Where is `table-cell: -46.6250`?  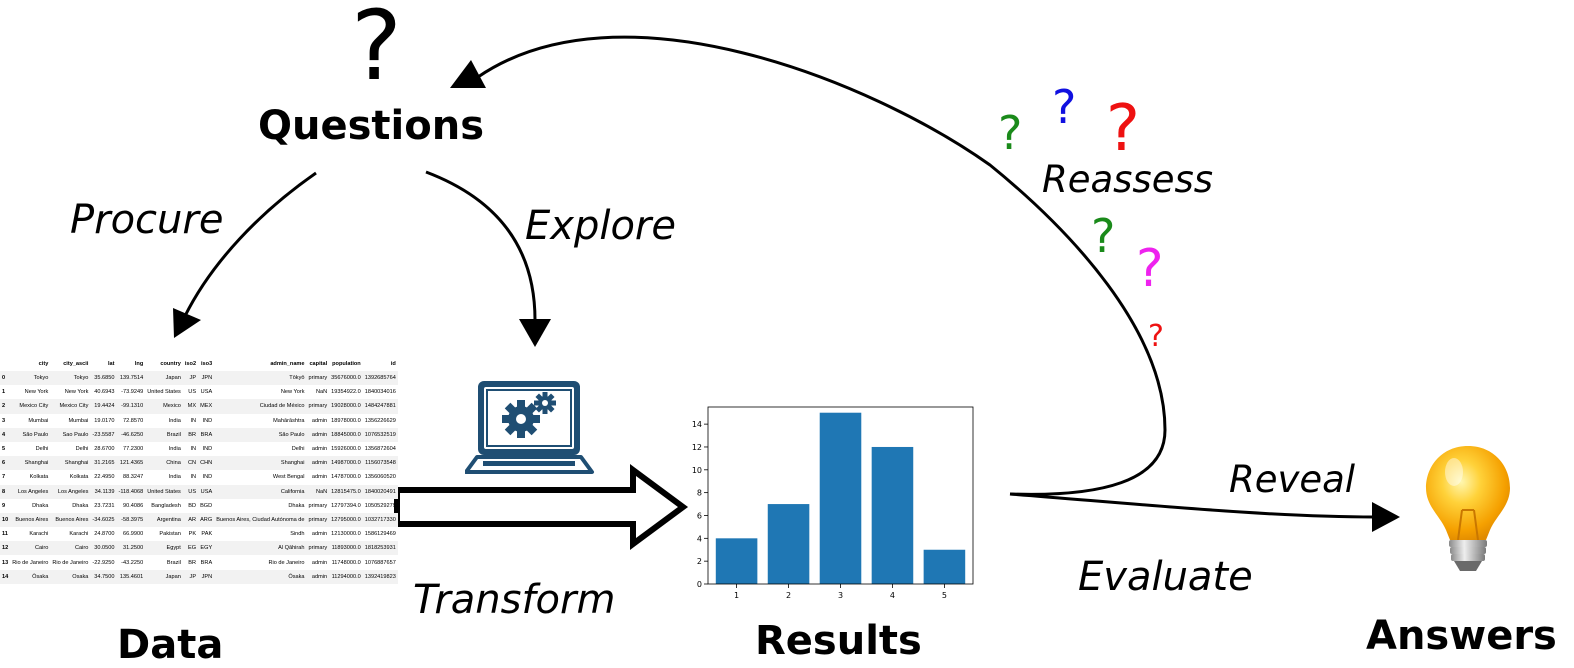
table-cell: -46.6250 is located at coordinates (131, 434).